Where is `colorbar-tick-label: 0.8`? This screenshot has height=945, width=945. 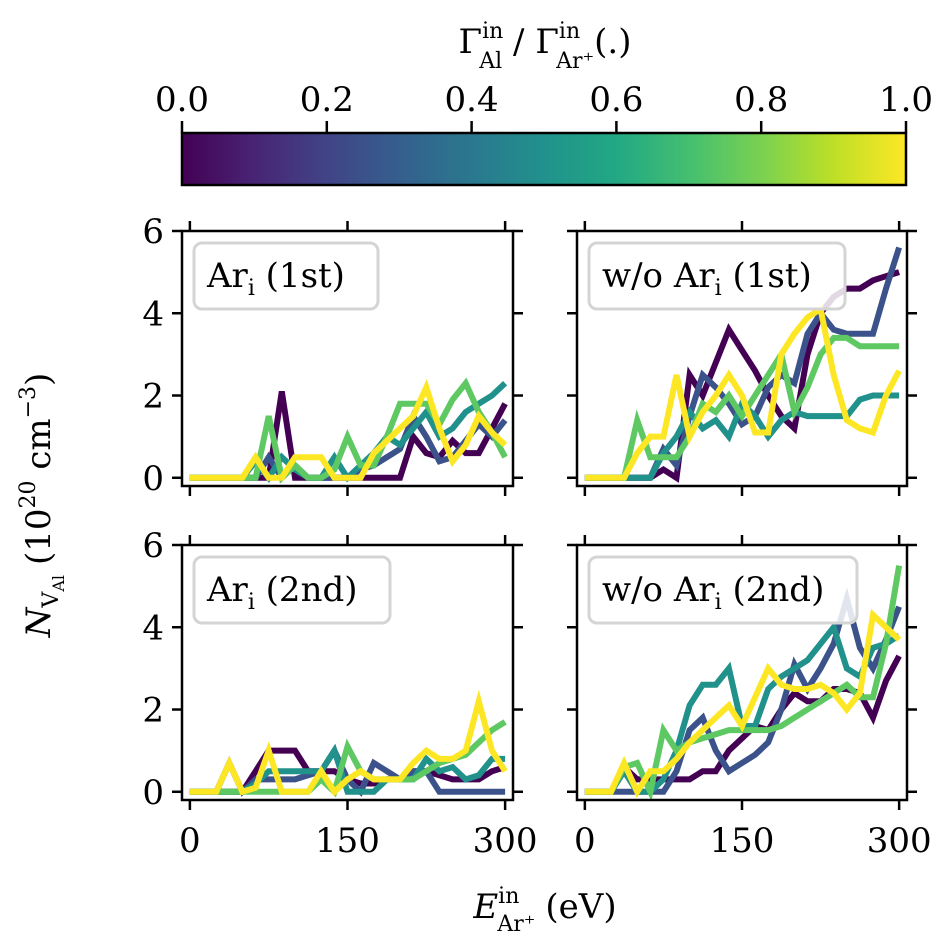
colorbar-tick-label: 0.8 is located at coordinates (761, 100).